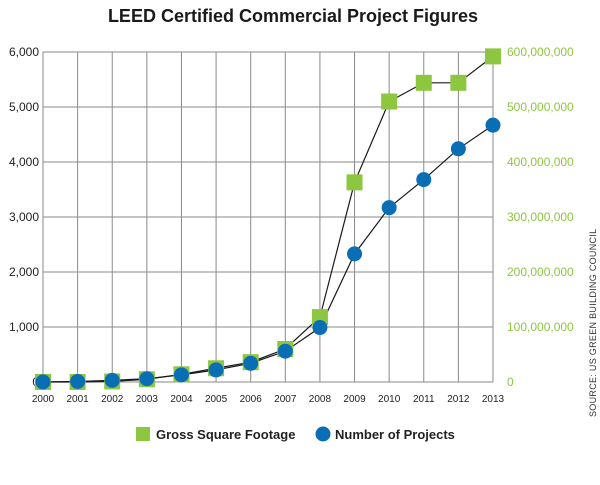 This screenshot has height=485, width=600. What do you see at coordinates (143, 434) in the screenshot?
I see `legend-square-icon` at bounding box center [143, 434].